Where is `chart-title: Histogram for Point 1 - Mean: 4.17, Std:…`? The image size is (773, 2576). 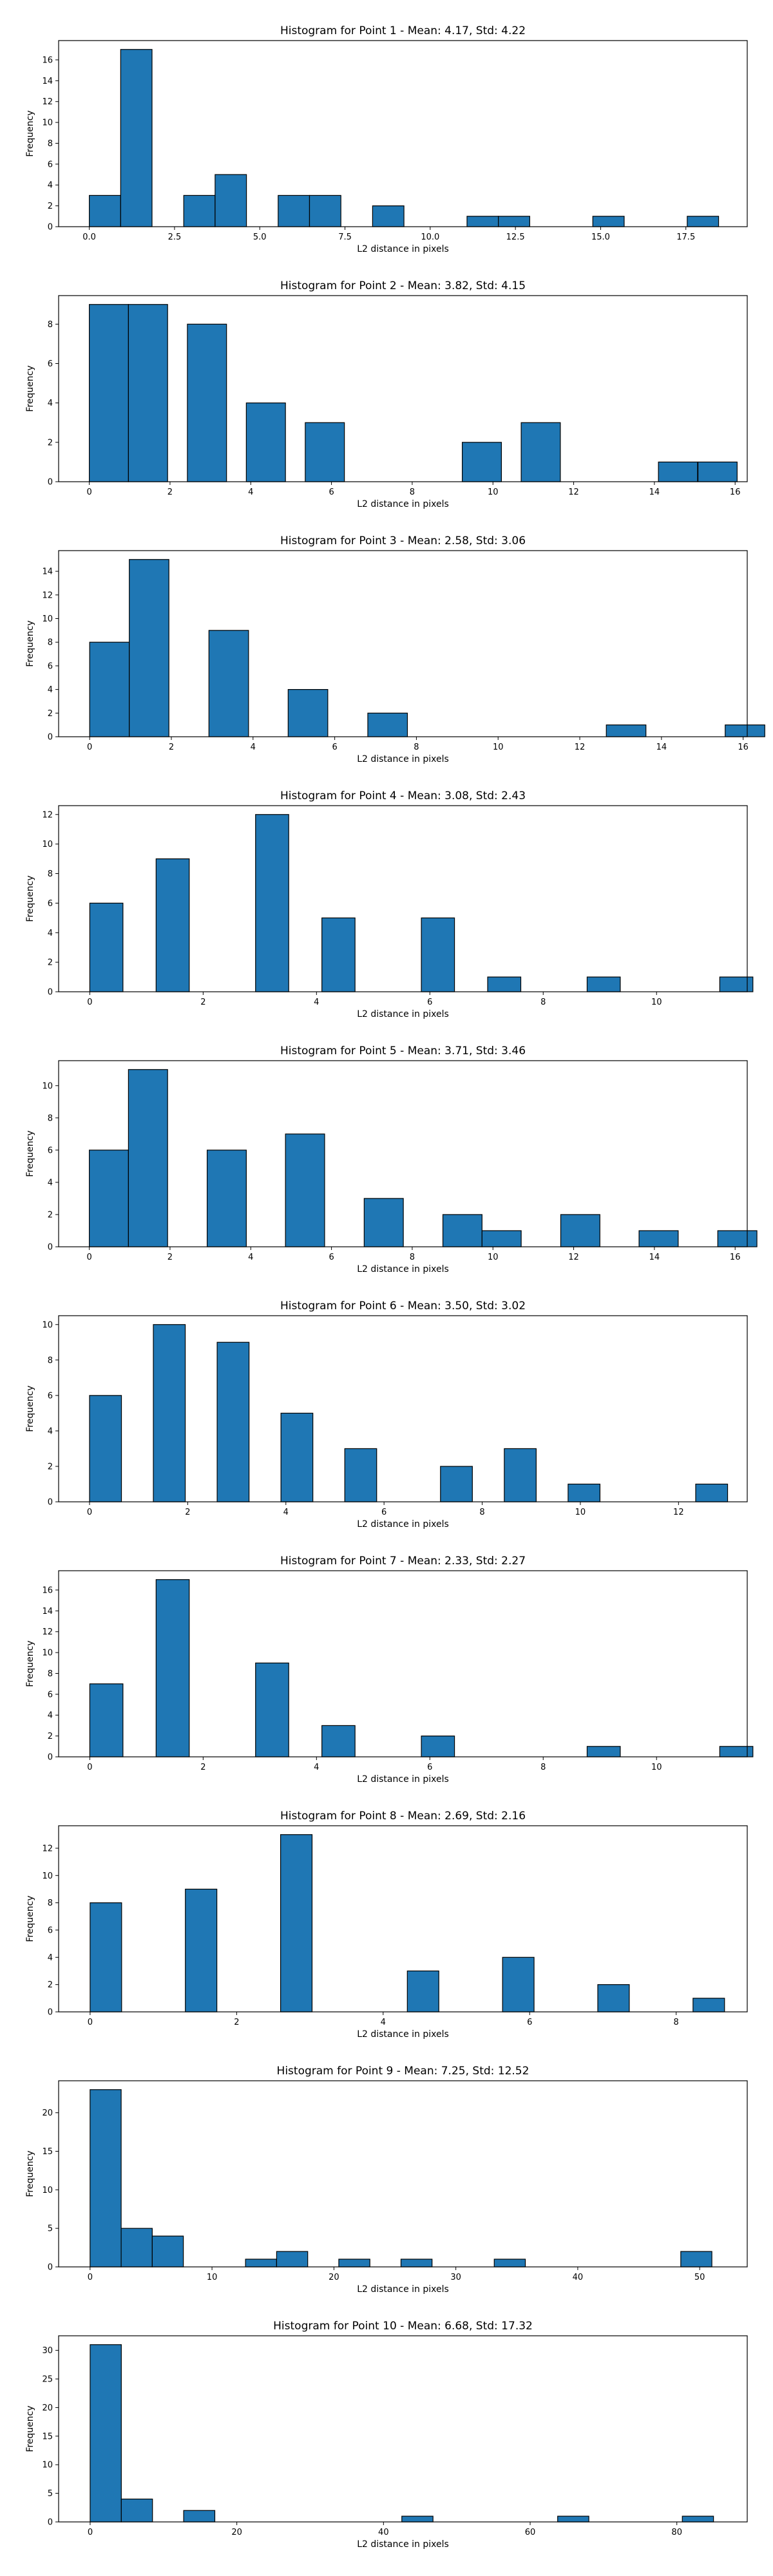 chart-title: Histogram for Point 1 - Mean: 4.17, Std:… is located at coordinates (403, 30).